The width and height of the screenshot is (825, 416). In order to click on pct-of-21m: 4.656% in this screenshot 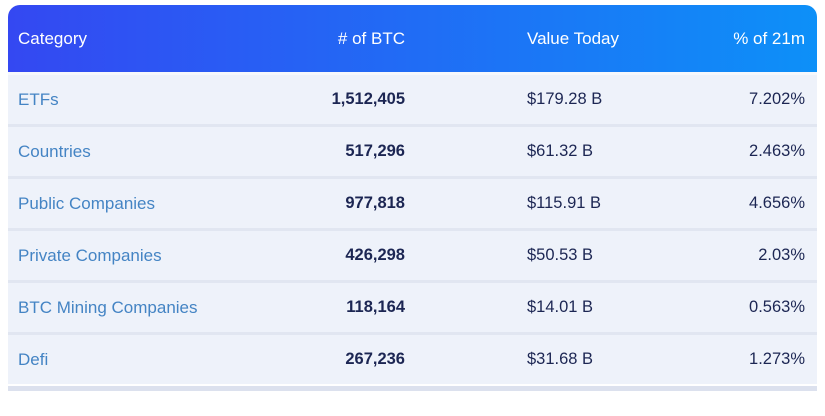, I will do `click(777, 203)`.